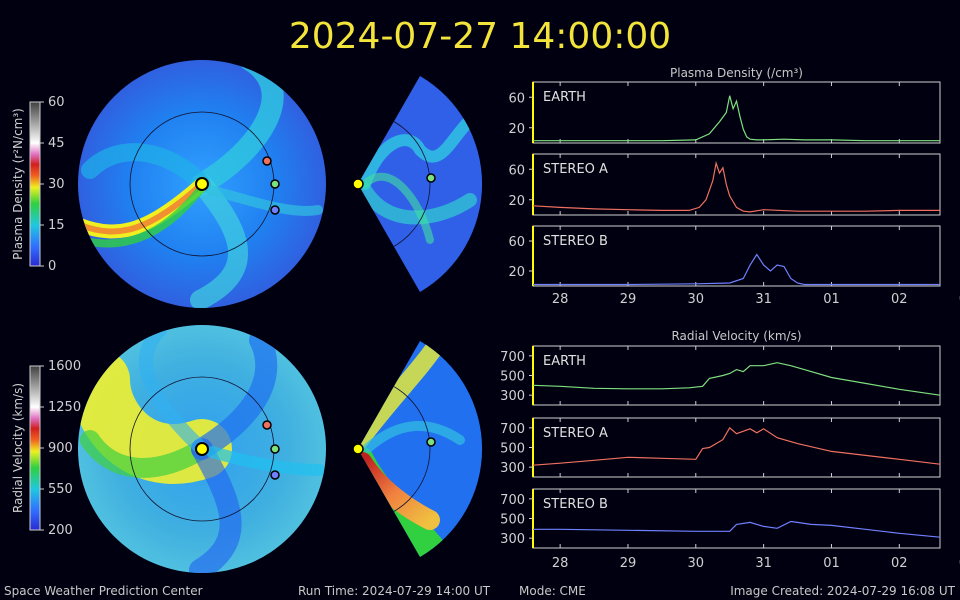 The image size is (960, 600). Describe the element at coordinates (736, 73) in the screenshot. I see `chart-title: Plasma Density (/cm³)` at that location.